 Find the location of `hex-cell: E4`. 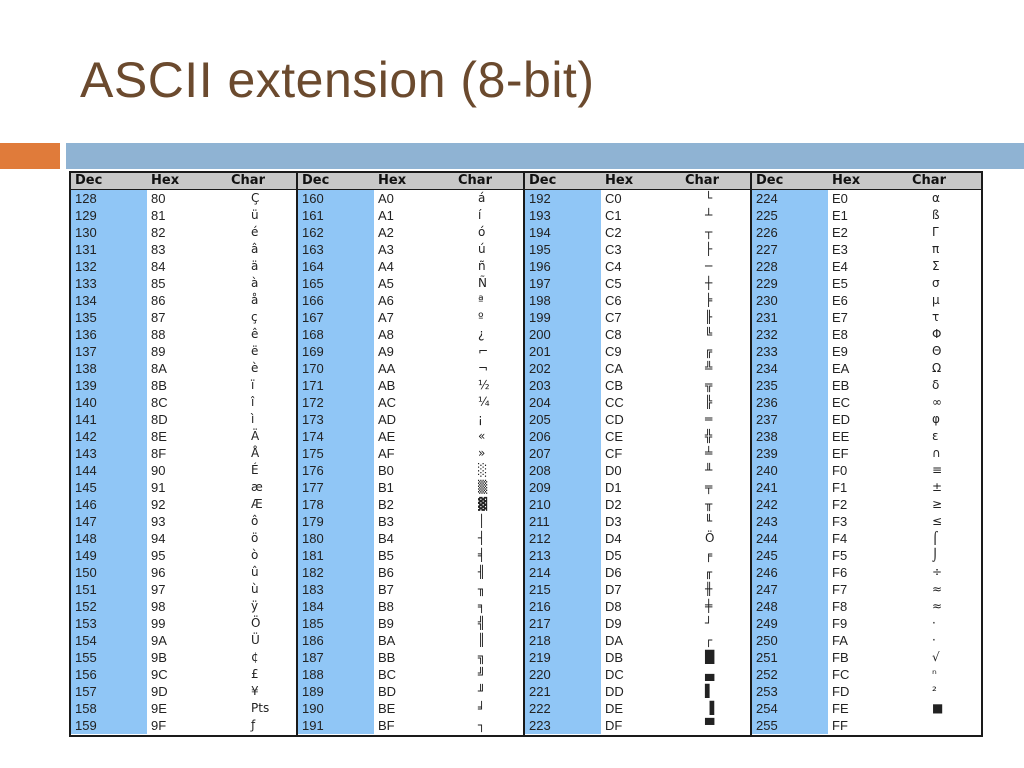

hex-cell: E4 is located at coordinates (840, 266).